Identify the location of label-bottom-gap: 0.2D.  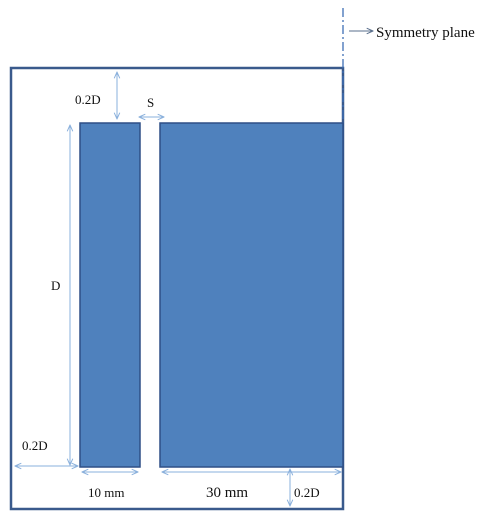
(307, 492).